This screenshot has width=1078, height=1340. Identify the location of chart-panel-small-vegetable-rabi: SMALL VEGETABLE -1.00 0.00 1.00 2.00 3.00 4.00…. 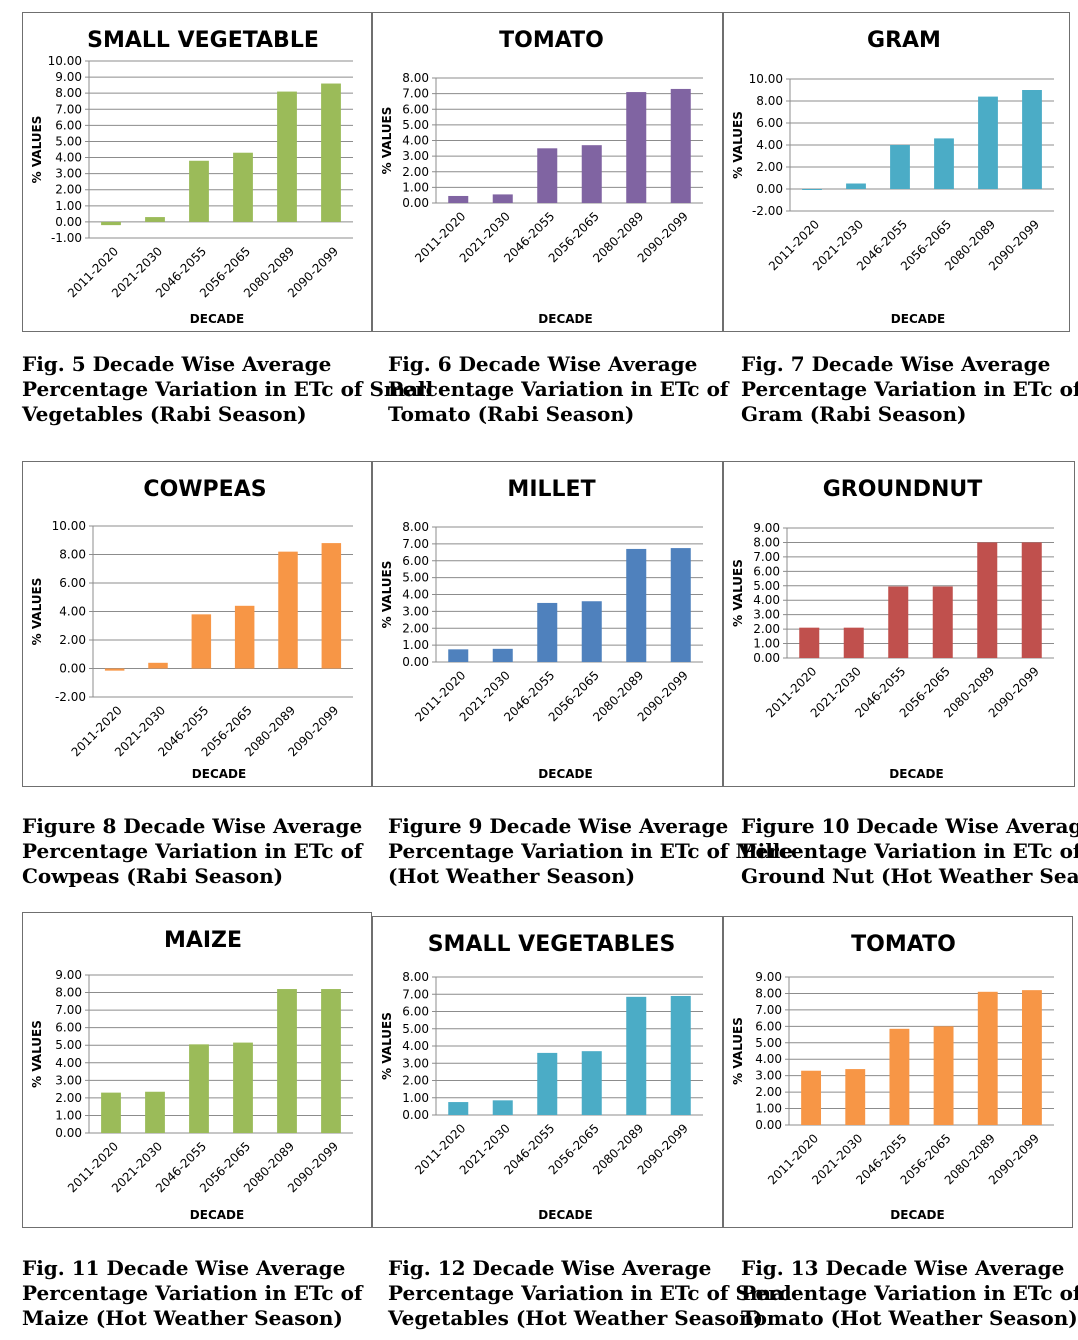
(197, 172).